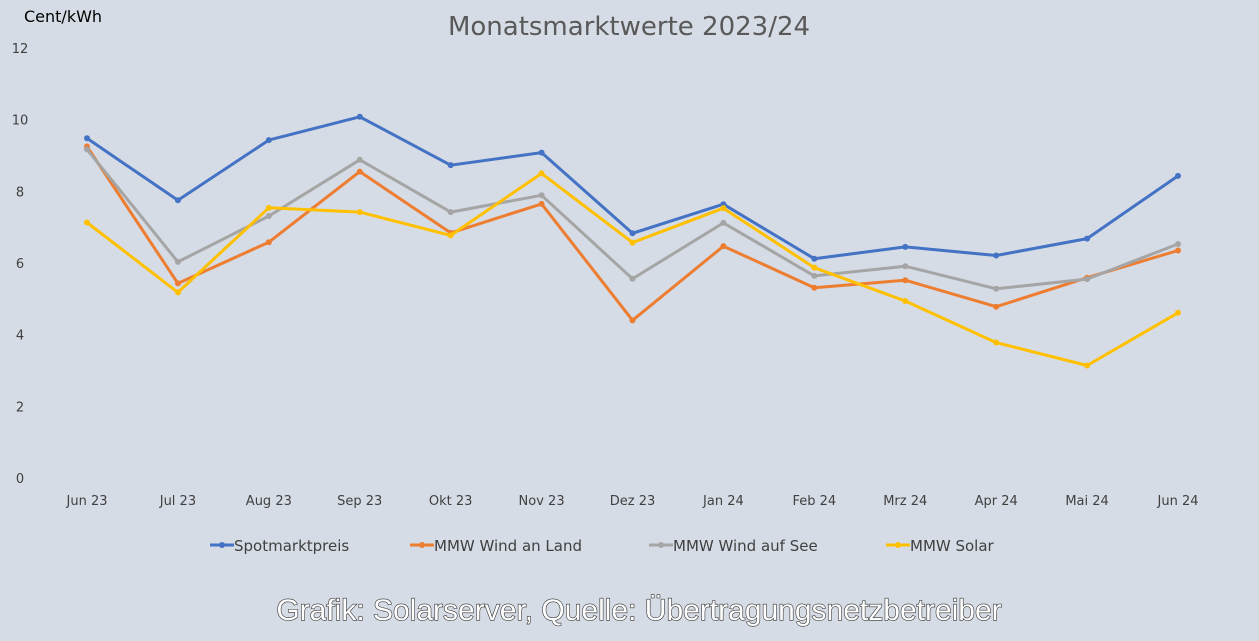  What do you see at coordinates (20, 49) in the screenshot?
I see `y-tick-label: 12` at bounding box center [20, 49].